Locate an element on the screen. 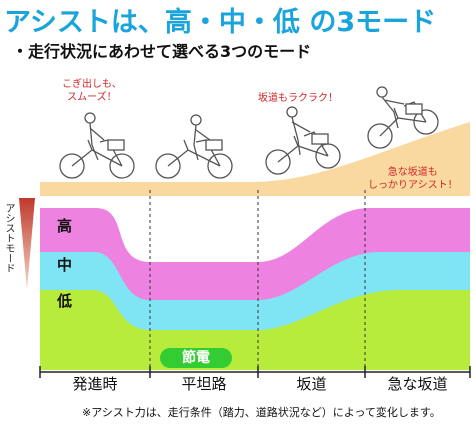  bubble-slope: 坂道もラクラク！ is located at coordinates (298, 98).